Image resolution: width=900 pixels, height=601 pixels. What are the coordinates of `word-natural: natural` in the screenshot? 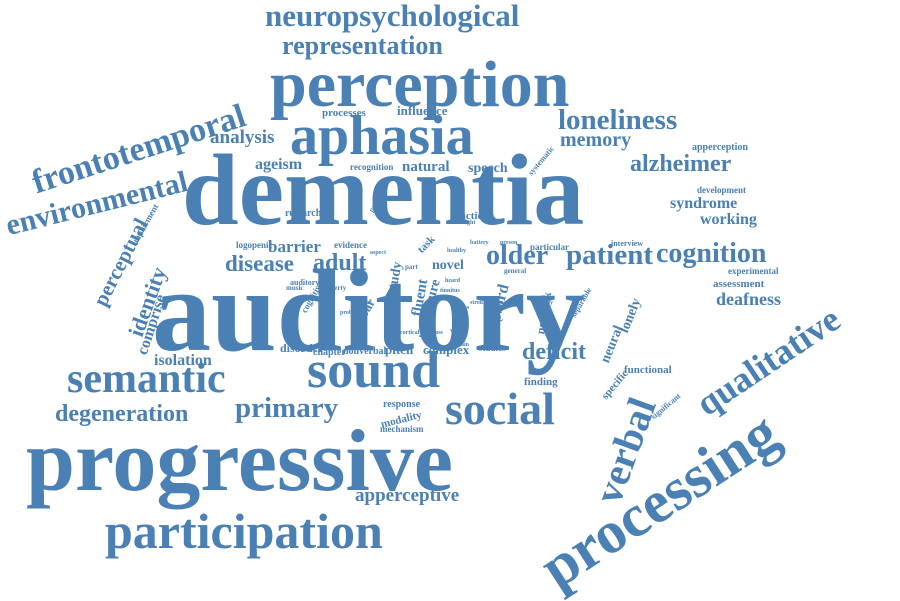 It's located at (426, 167).